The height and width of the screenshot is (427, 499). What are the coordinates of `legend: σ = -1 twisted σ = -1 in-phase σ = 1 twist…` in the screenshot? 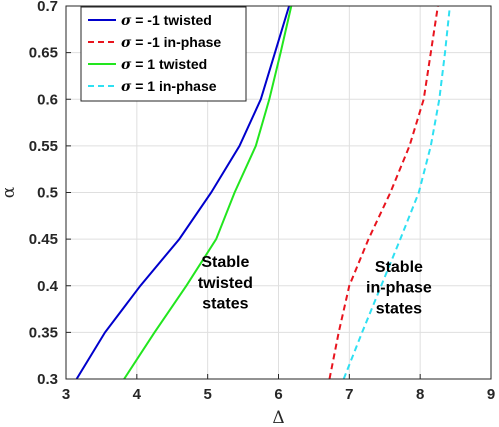 It's located at (163, 54).